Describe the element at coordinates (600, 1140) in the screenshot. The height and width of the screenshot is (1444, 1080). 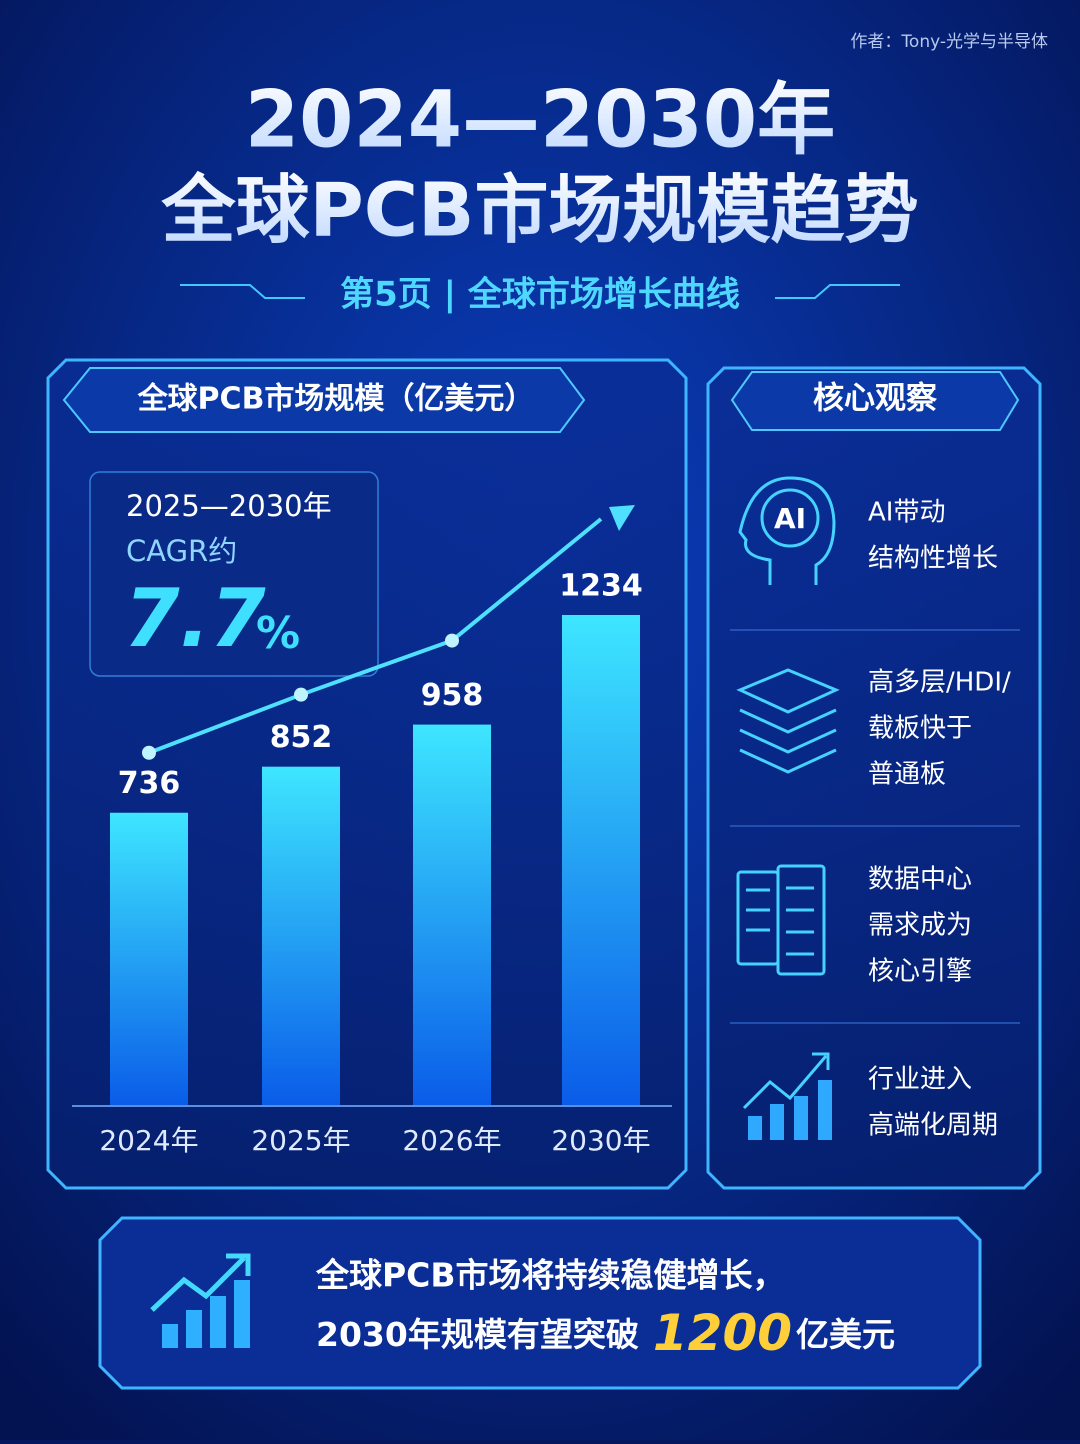
I see `x-tick-label: 2030年` at that location.